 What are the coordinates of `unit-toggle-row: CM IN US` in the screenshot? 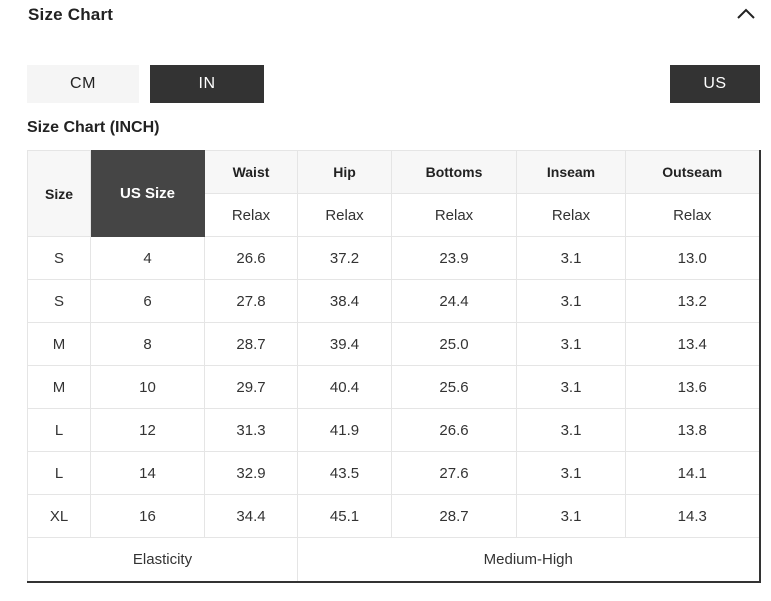 It's located at (393, 84).